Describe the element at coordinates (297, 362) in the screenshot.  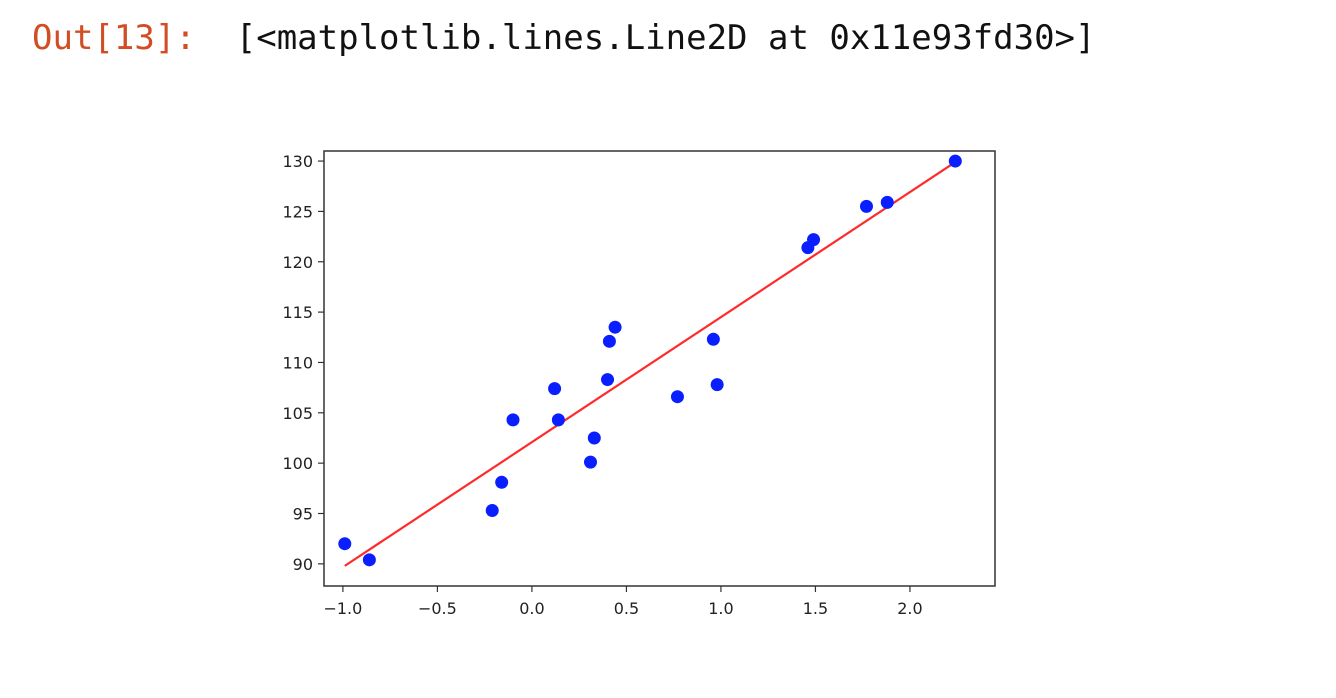
I see `y-tick-label: 110` at that location.